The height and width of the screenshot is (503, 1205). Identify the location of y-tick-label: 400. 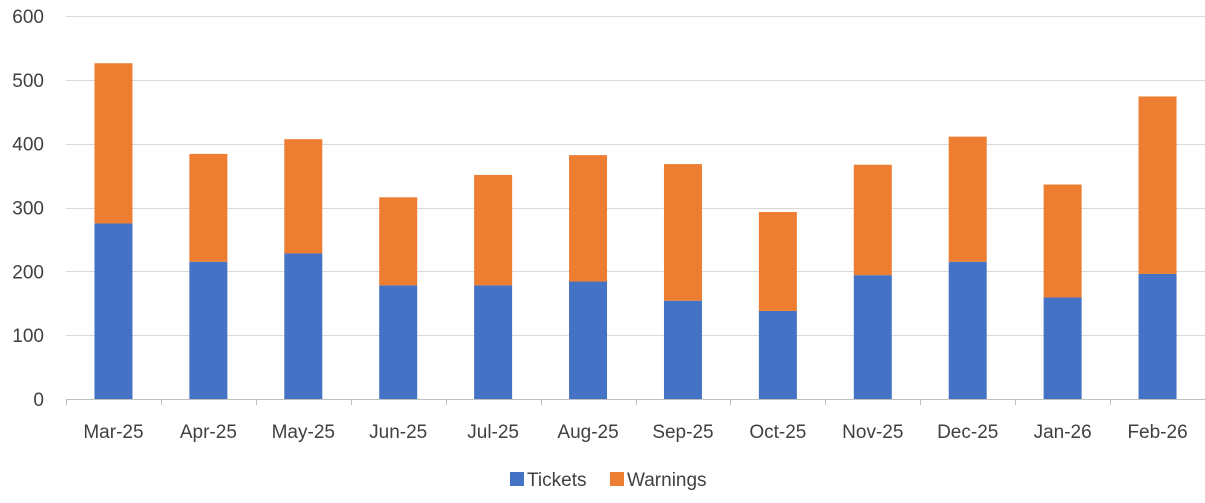
(28, 145).